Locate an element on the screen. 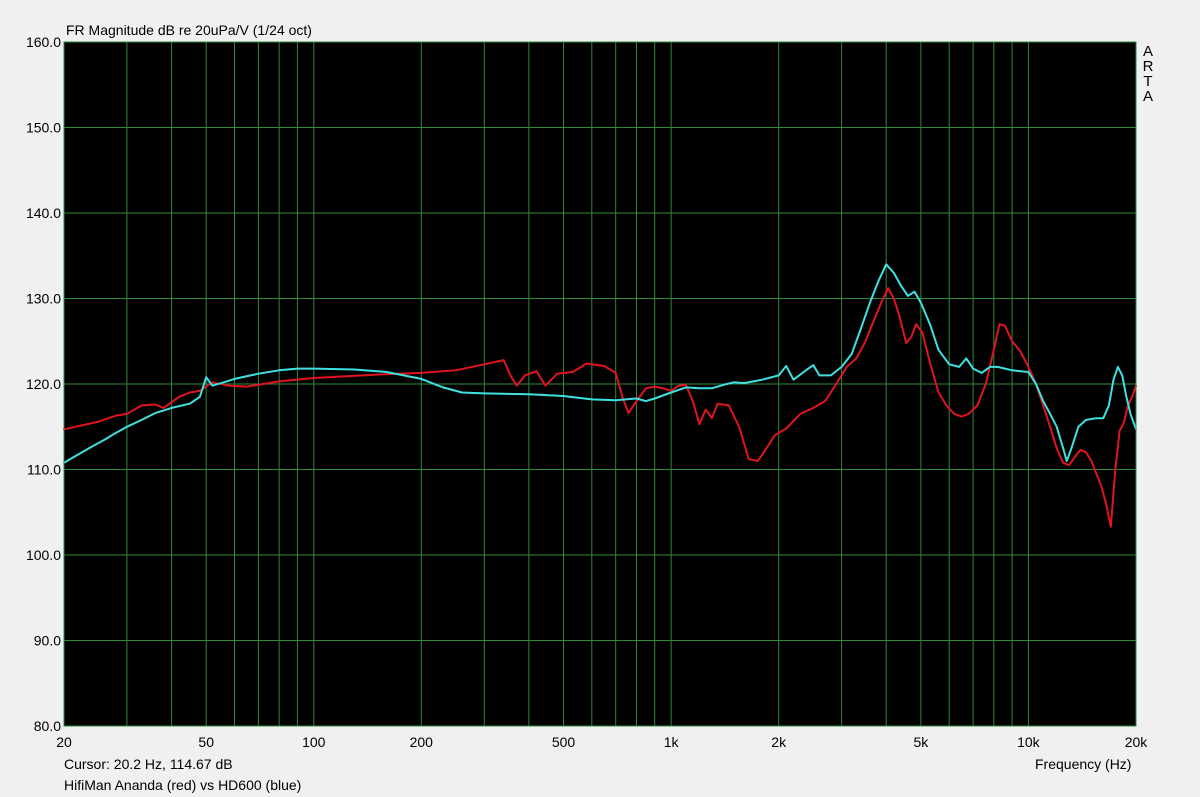 This screenshot has height=797, width=1200. y-tick-label: 140.0 is located at coordinates (43, 213).